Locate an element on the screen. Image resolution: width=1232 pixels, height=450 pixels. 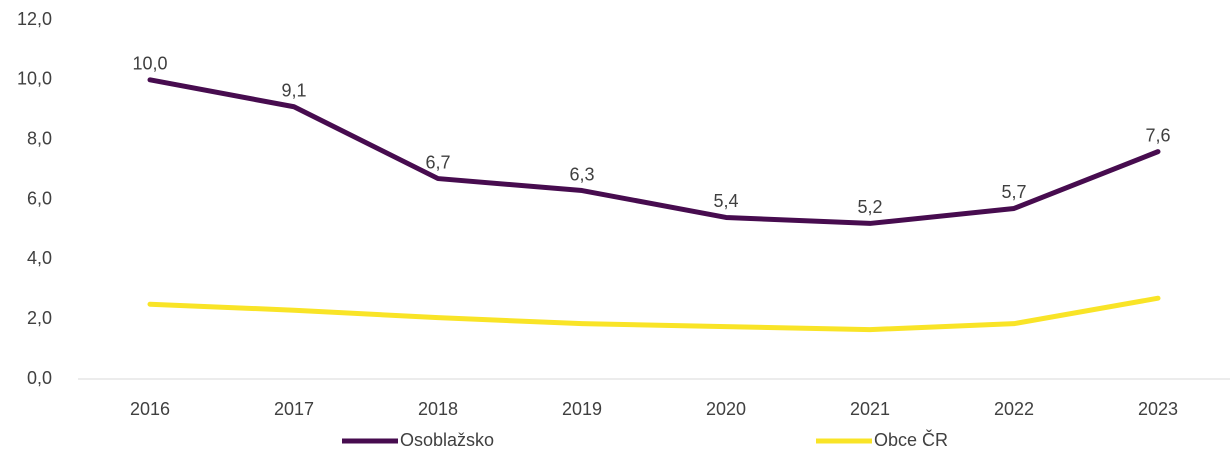
x-tick-label: 2019 is located at coordinates (582, 409).